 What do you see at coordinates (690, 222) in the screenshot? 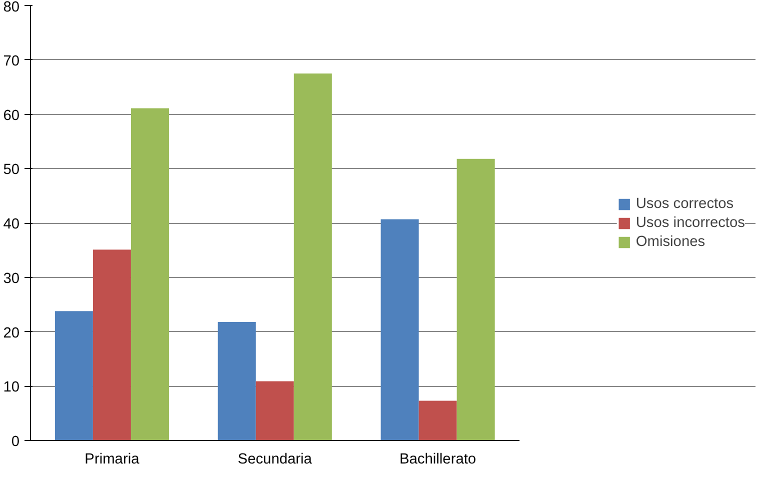
I see `legend-label: Usos incorrectos` at bounding box center [690, 222].